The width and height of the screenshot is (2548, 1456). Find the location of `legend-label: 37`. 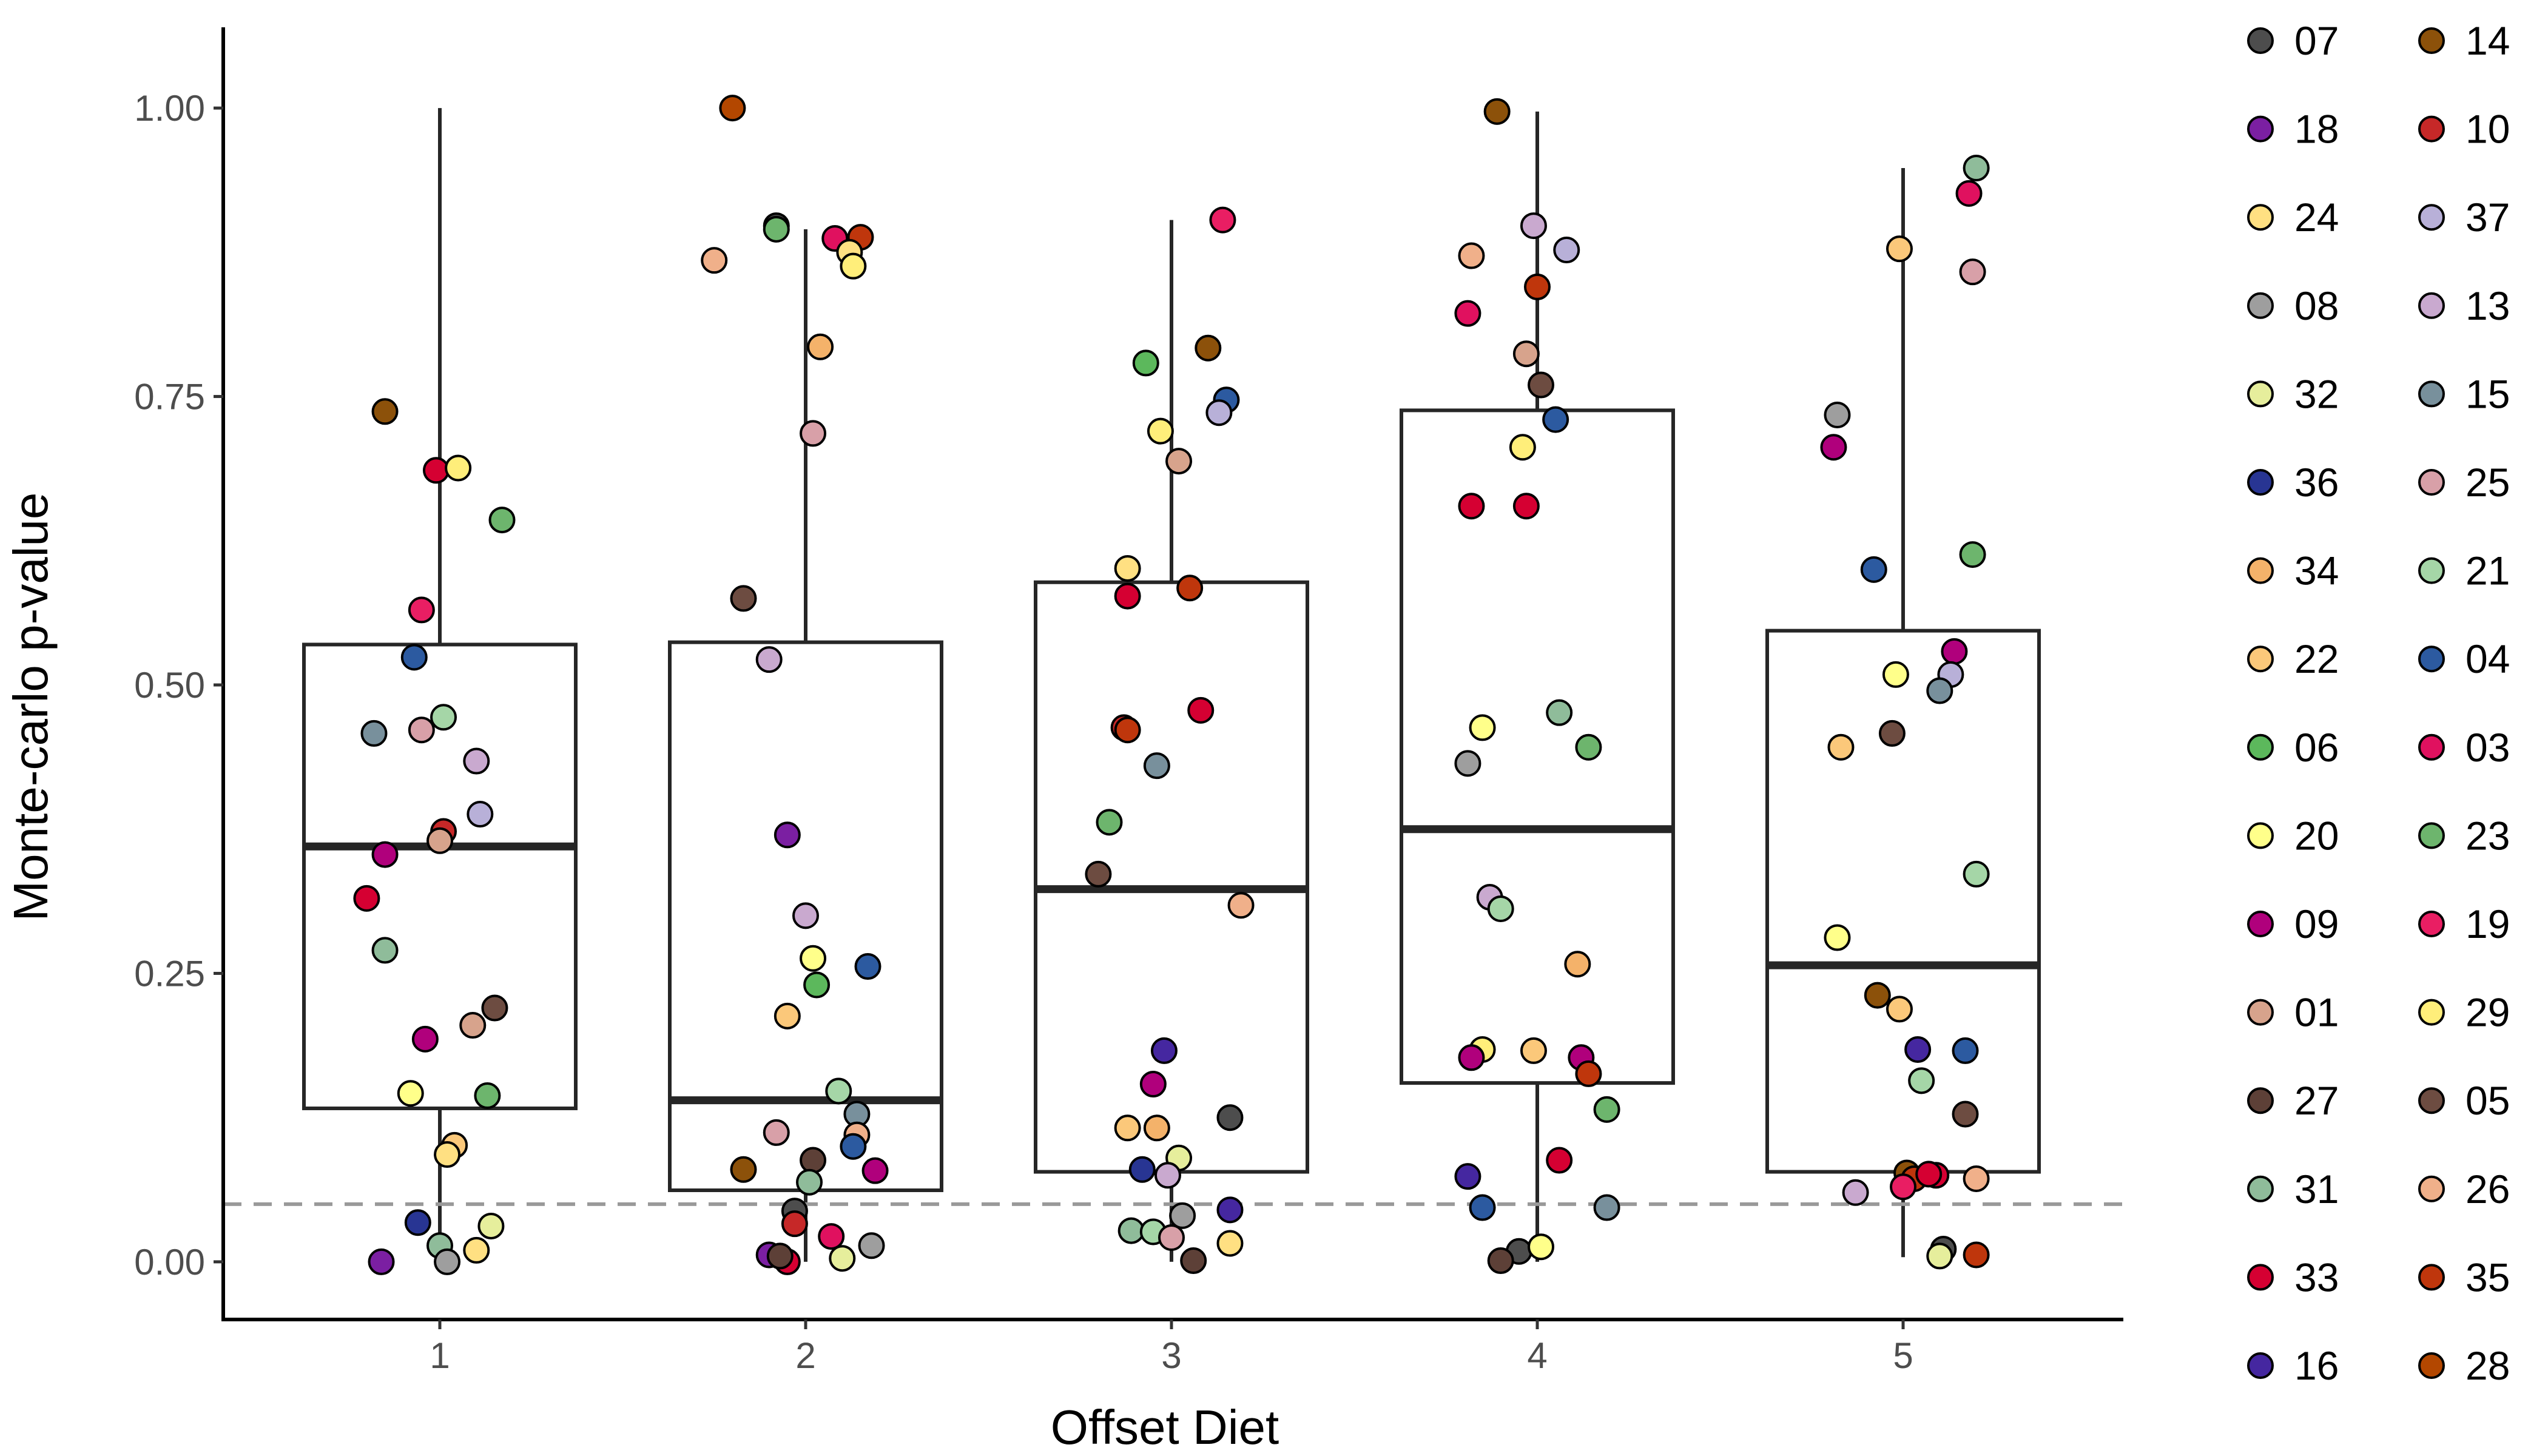

legend-label: 37 is located at coordinates (2487, 217).